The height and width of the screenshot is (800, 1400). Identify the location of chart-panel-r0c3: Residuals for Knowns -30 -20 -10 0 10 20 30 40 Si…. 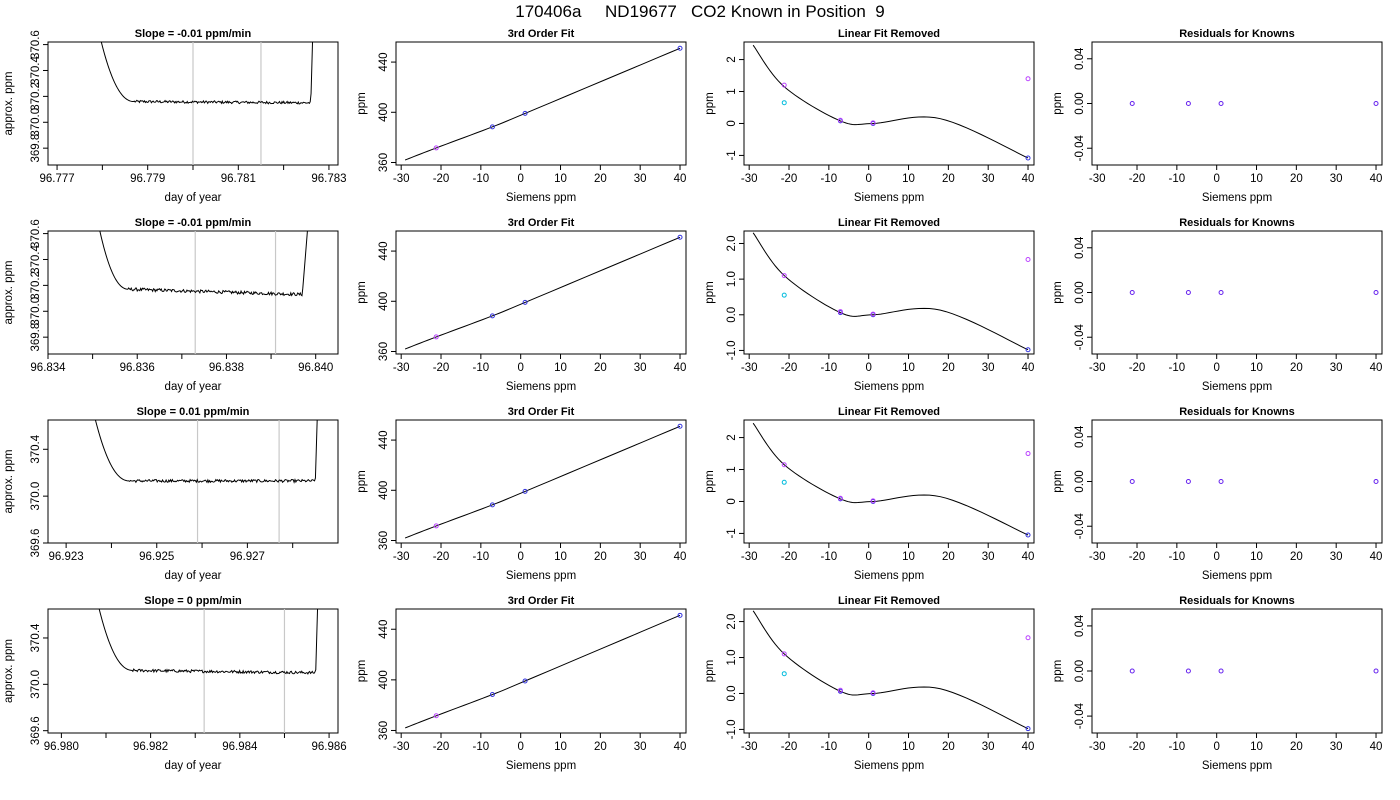
(1217, 116).